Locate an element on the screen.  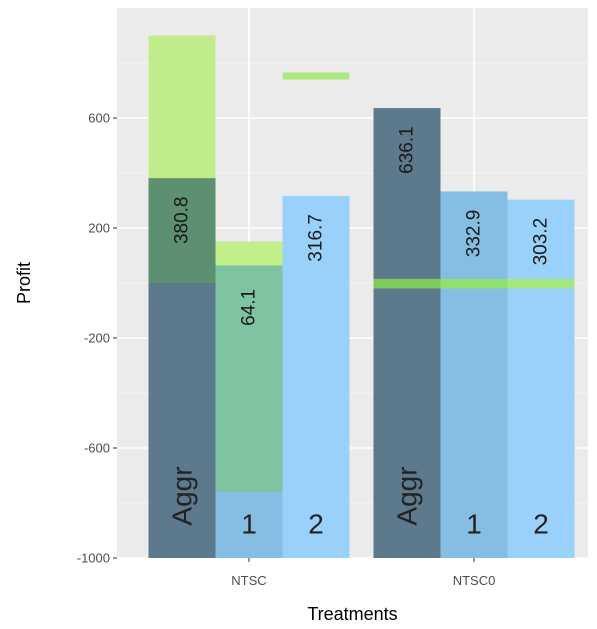
y-axis-title: Profit is located at coordinates (24, 283).